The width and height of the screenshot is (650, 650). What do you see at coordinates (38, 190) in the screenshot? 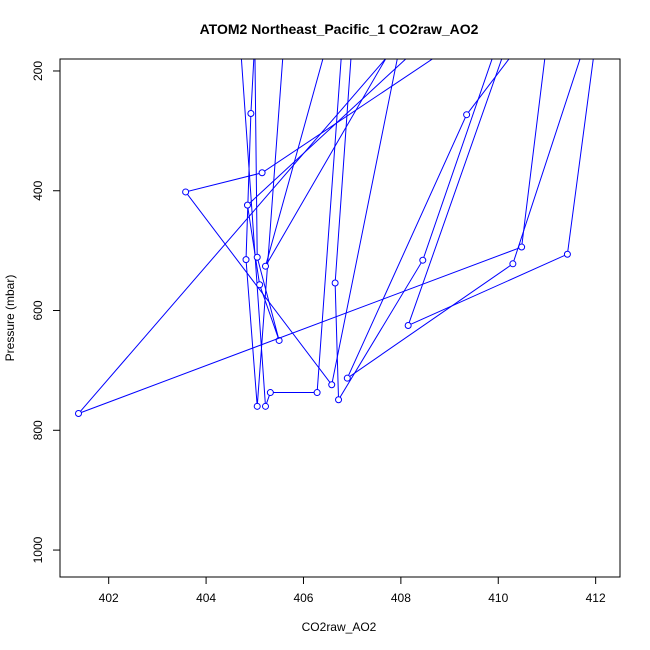
I see `y-tick-label: 400` at bounding box center [38, 190].